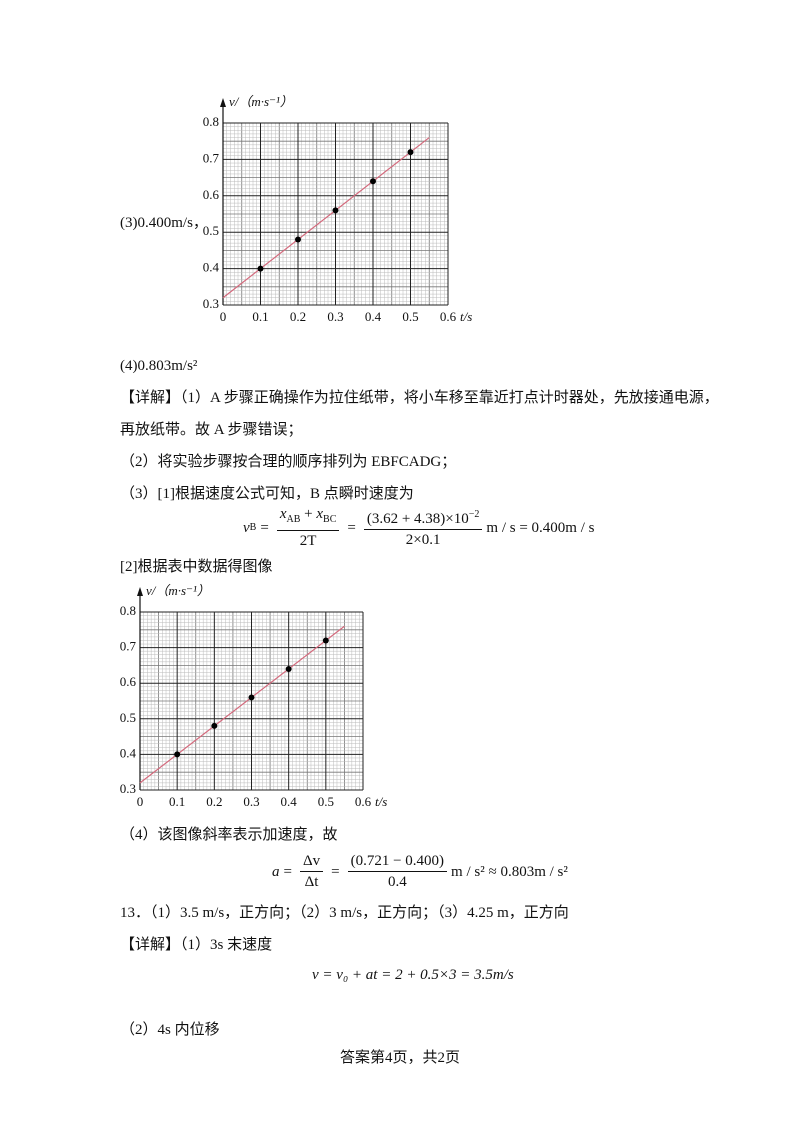  What do you see at coordinates (509, 871) in the screenshot?
I see `text: m / s² ≈ 0.803m / s²` at bounding box center [509, 871].